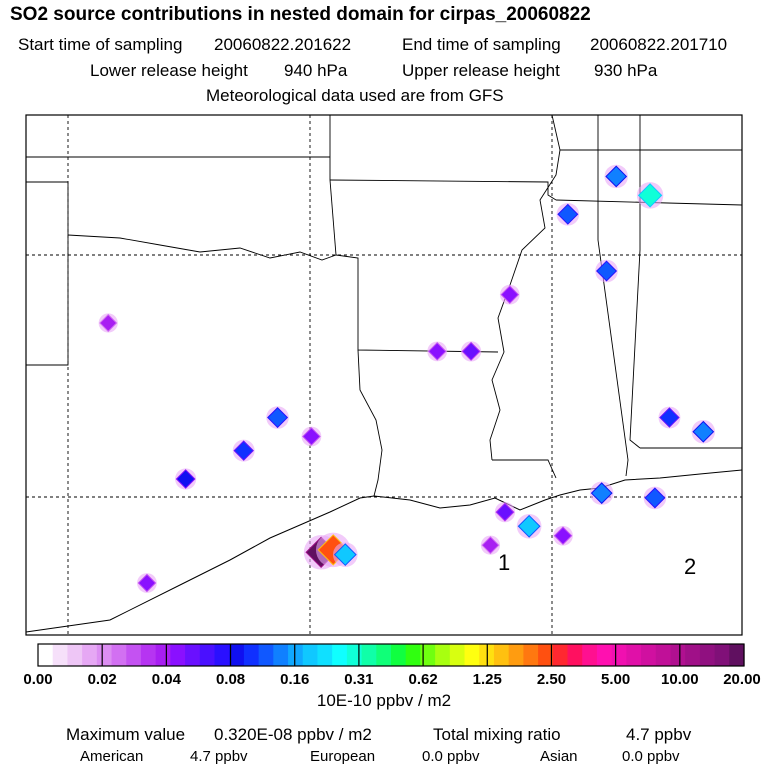 The height and width of the screenshot is (768, 768). Describe the element at coordinates (451, 756) in the screenshot. I see `european-value: 0.0 ppbv` at that location.